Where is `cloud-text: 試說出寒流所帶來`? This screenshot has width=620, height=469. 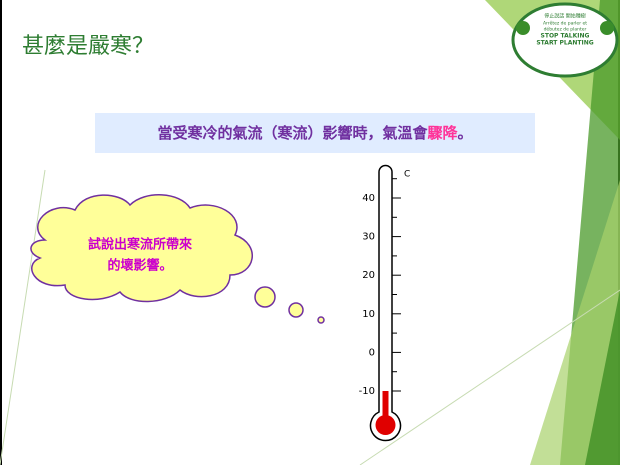
cloud-text: 試說出寒流所帶來 is located at coordinates (140, 245).